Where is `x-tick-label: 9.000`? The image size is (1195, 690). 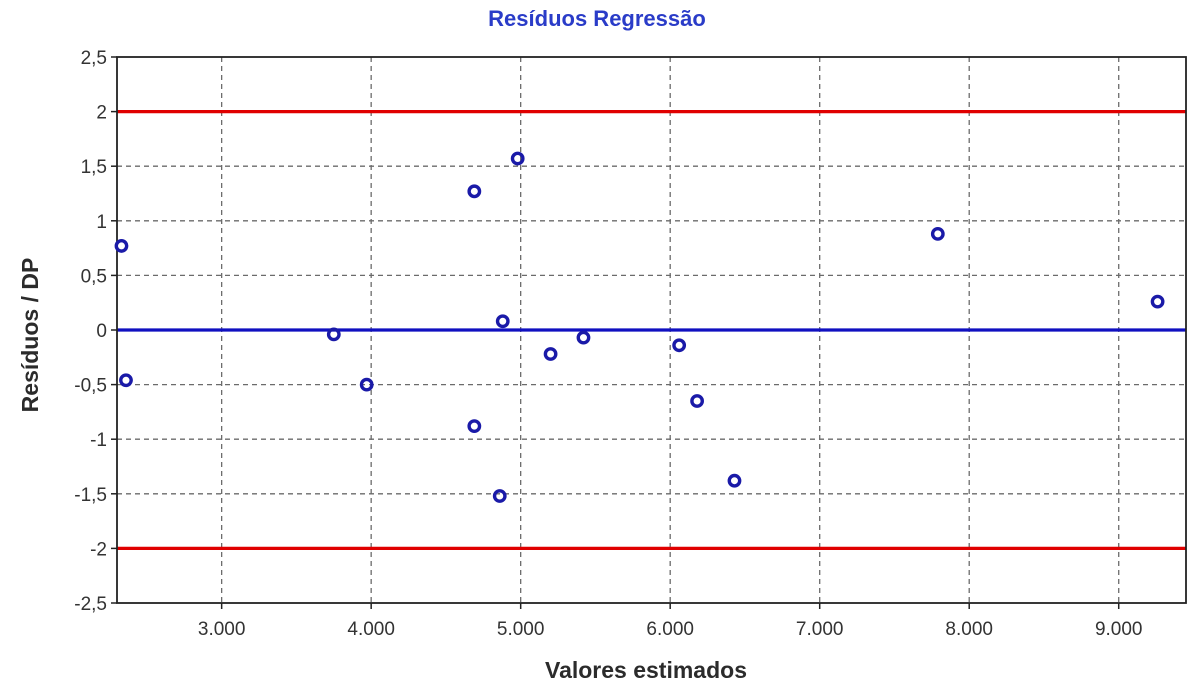
x-tick-label: 9.000 is located at coordinates (1119, 629).